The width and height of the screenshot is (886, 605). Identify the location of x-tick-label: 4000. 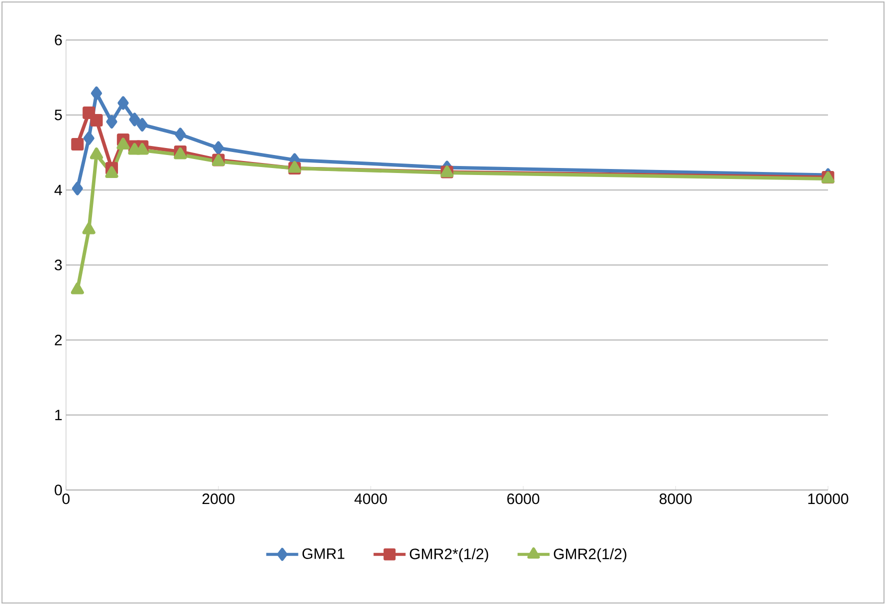
(370, 499).